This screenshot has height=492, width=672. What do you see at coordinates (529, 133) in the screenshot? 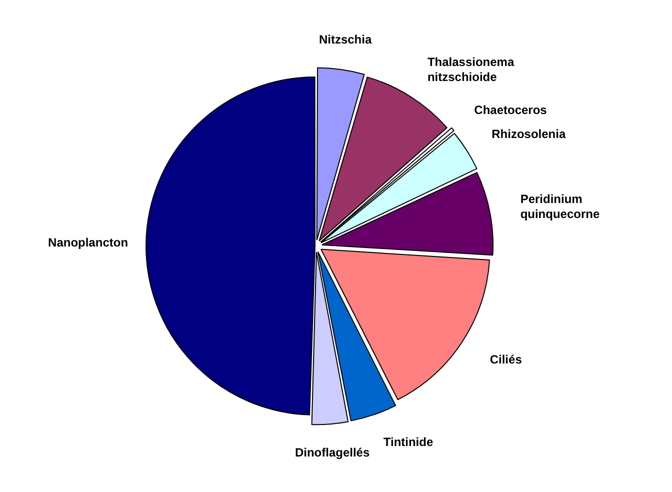
I see `slice-label: Rhizosolenia` at bounding box center [529, 133].